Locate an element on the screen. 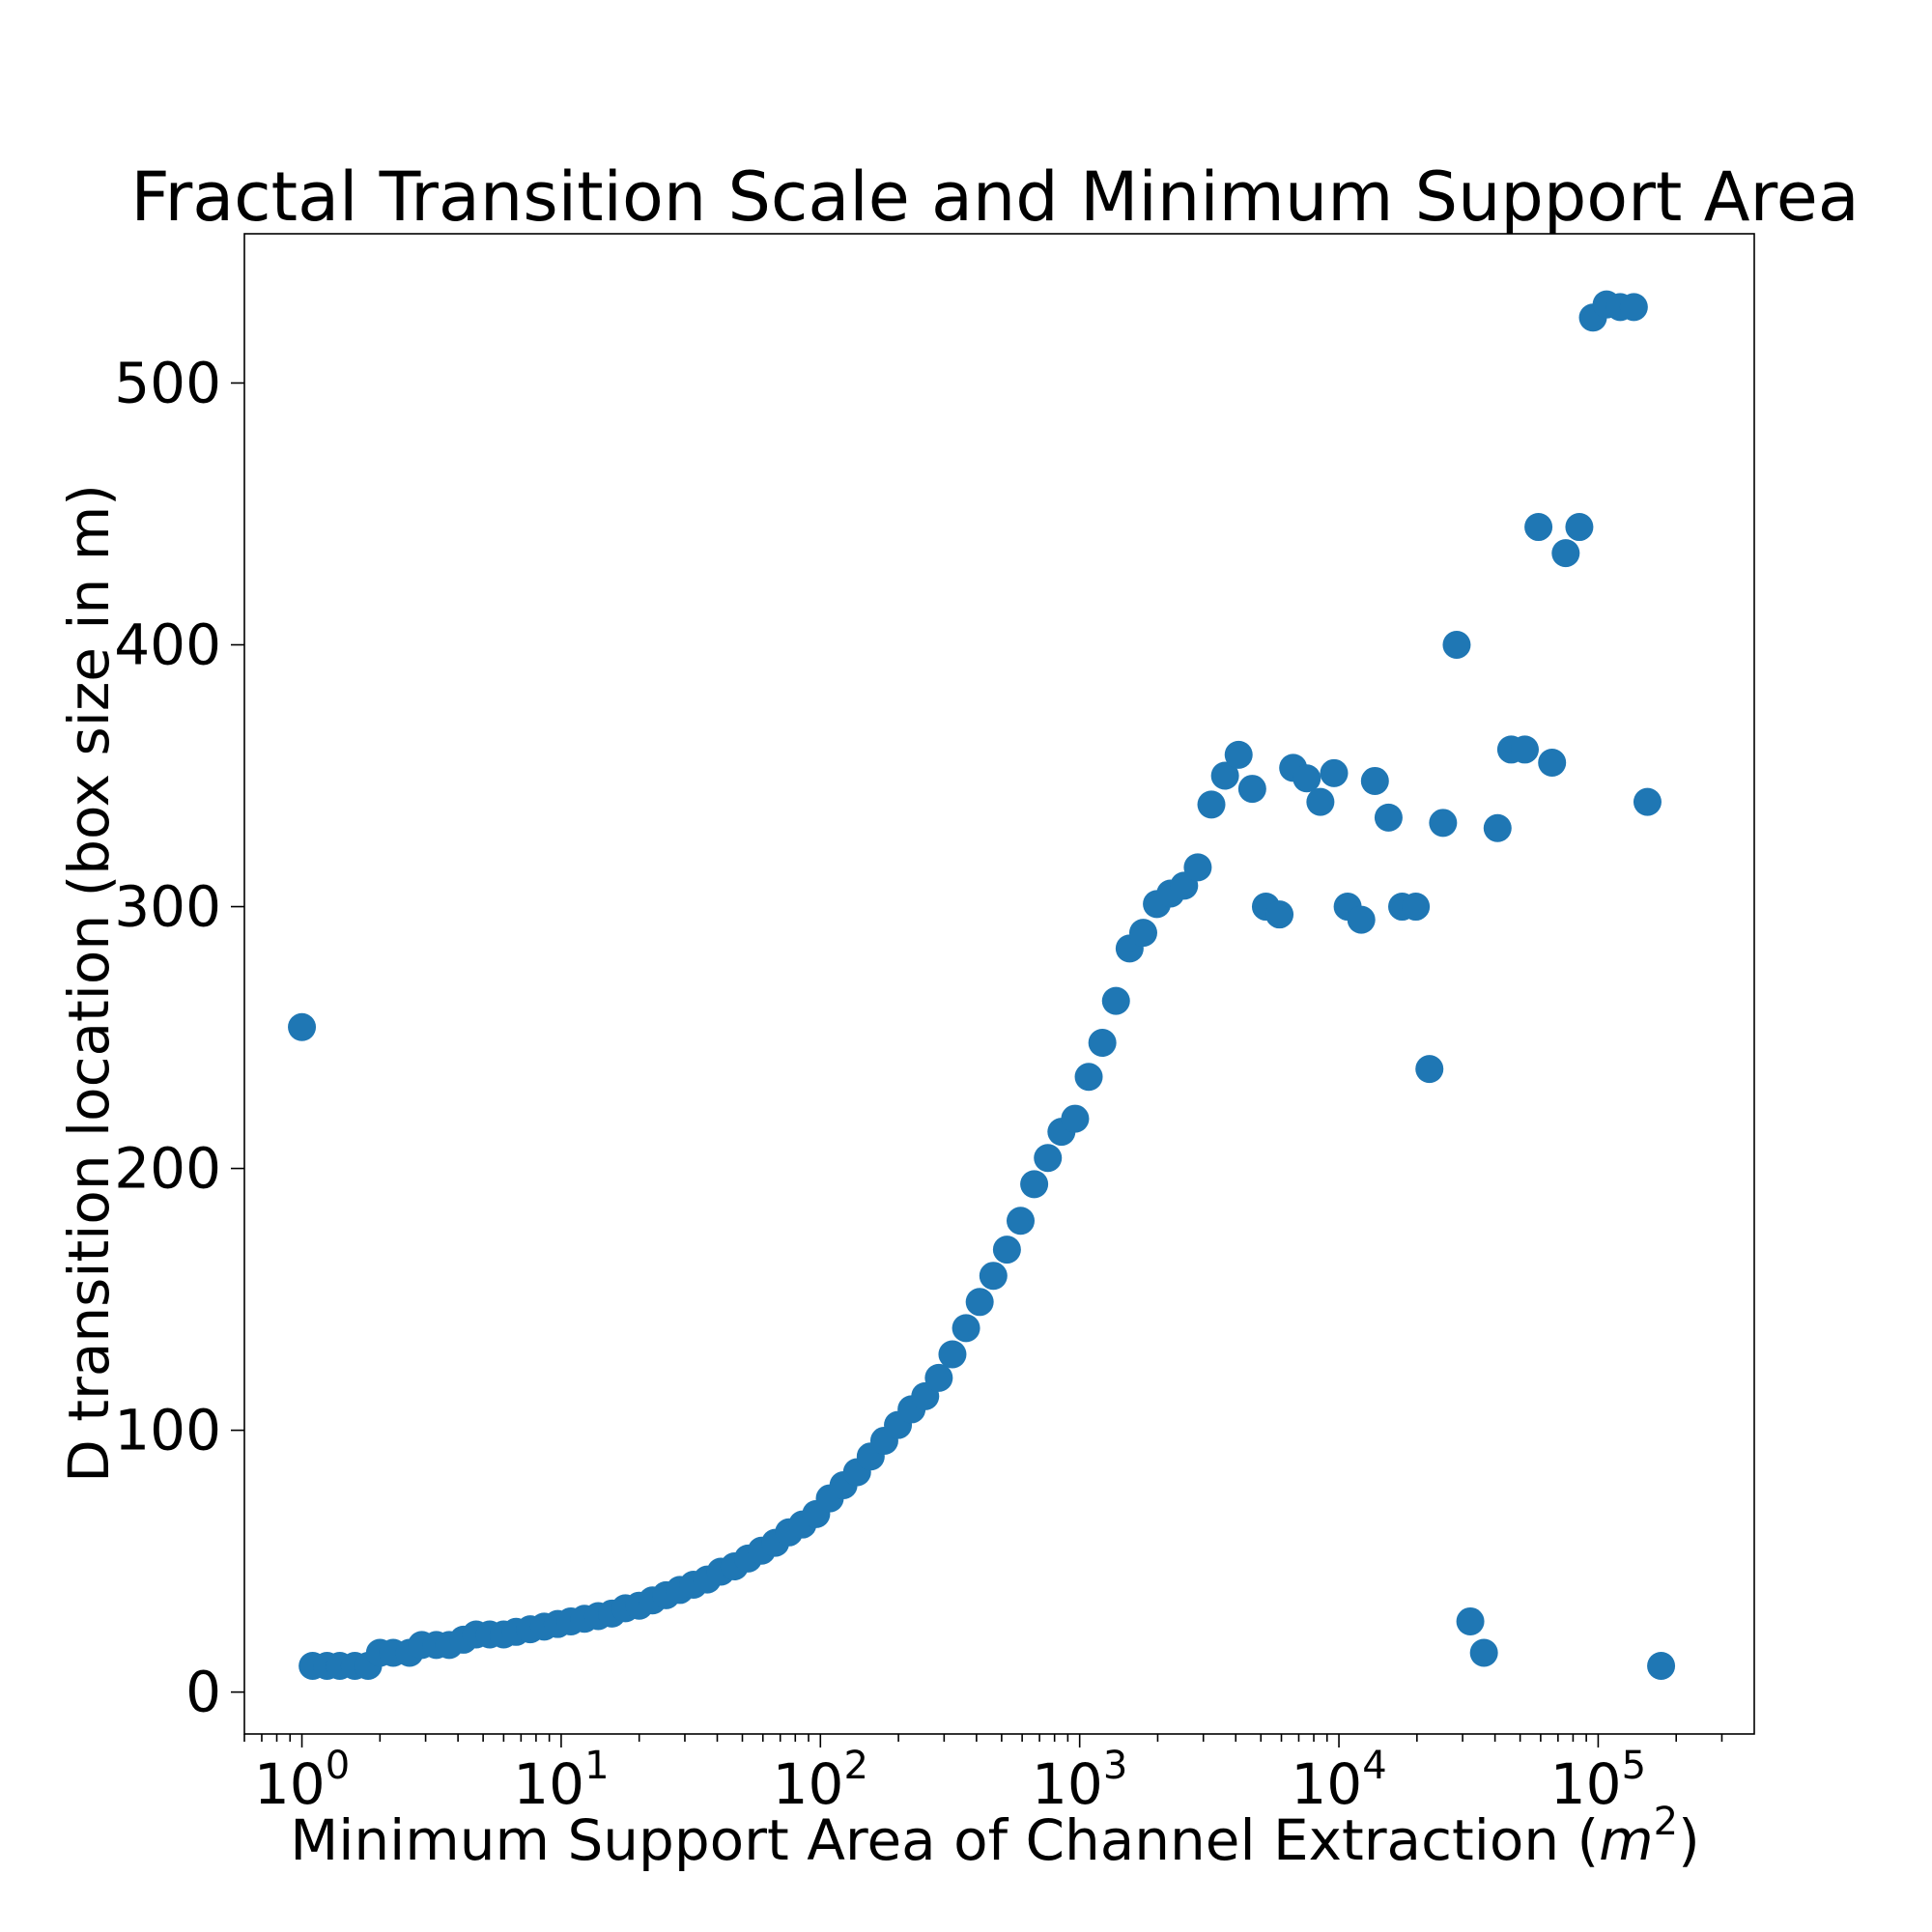 The width and height of the screenshot is (1932, 1932). y-tick-label: 0 is located at coordinates (203, 1692).